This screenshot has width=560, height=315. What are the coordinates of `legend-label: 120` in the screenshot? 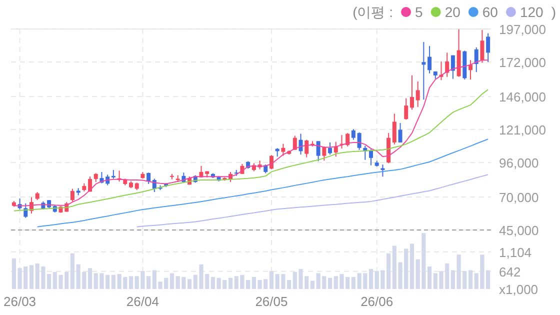 It's located at (532, 12).